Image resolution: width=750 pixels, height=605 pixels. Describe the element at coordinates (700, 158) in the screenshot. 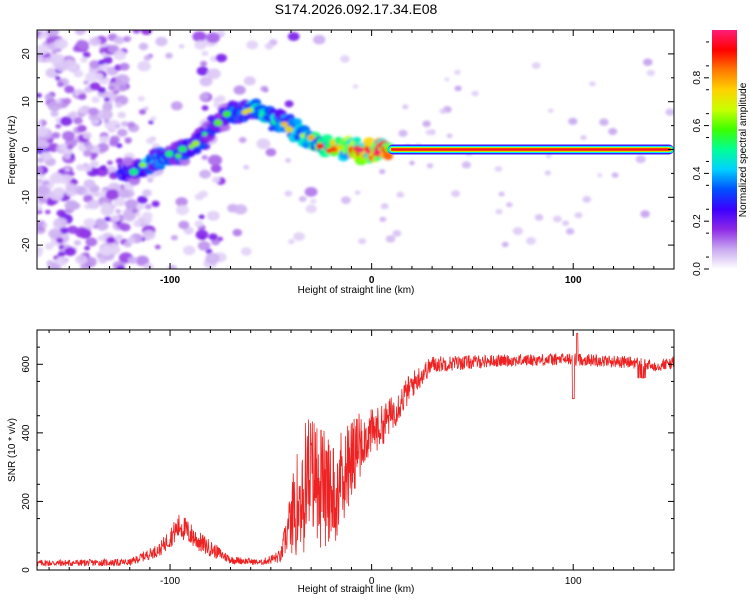

I see `colorbar-ticks: 0.0 0.2 0.4 0.6 0.8` at that location.